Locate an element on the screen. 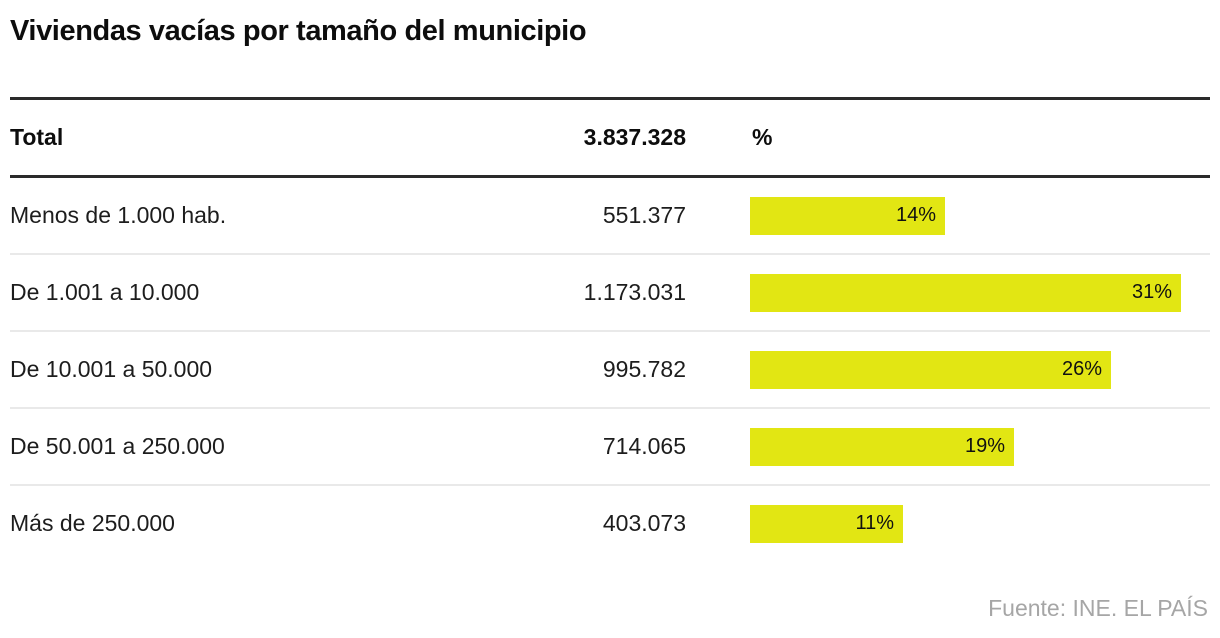 The width and height of the screenshot is (1220, 638). table-row: De 1.001 a 10.000 1.173.031 31% is located at coordinates (610, 292).